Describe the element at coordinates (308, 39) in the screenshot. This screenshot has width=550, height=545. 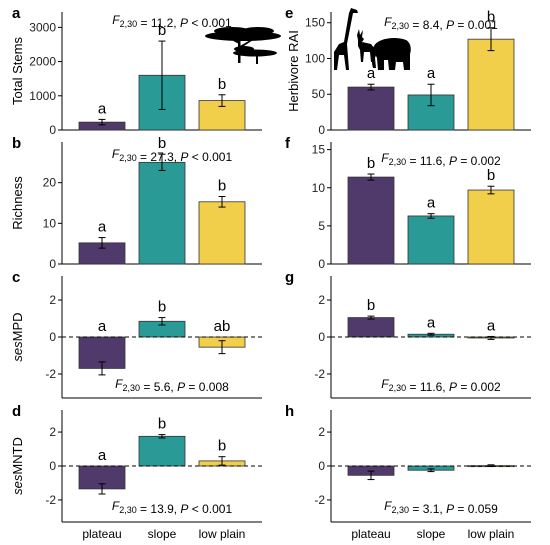
I see `silhouette-icons` at that location.